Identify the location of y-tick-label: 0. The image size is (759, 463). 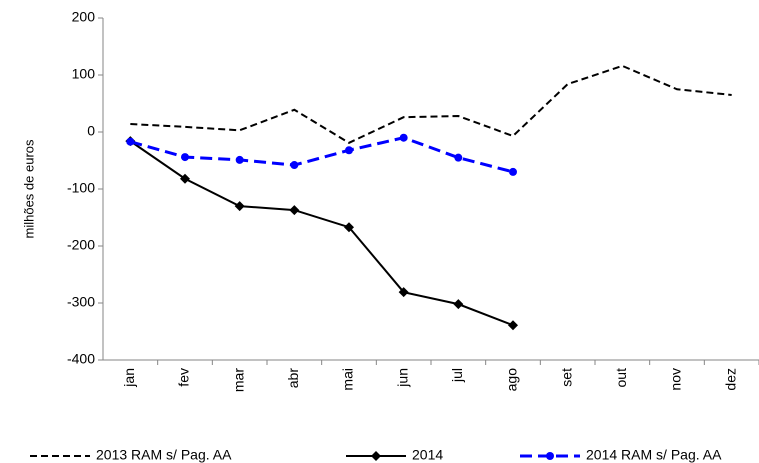
(91, 131).